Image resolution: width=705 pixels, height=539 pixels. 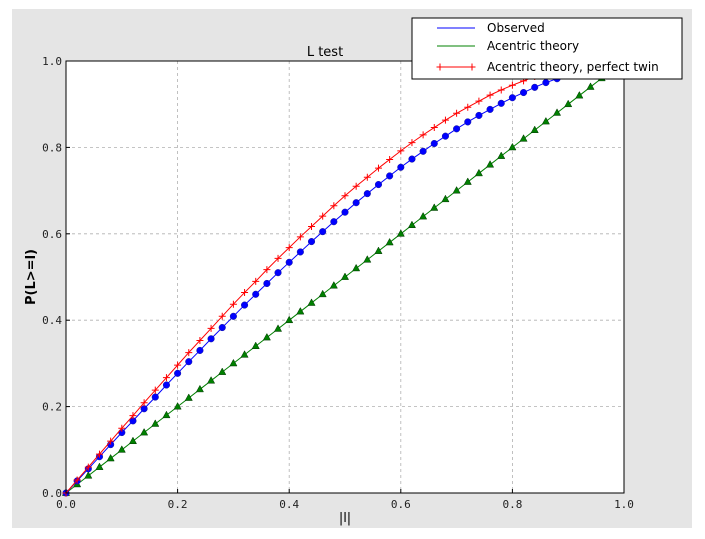 What do you see at coordinates (31, 277) in the screenshot?
I see `y-axis-label: P(L>=l)` at bounding box center [31, 277].